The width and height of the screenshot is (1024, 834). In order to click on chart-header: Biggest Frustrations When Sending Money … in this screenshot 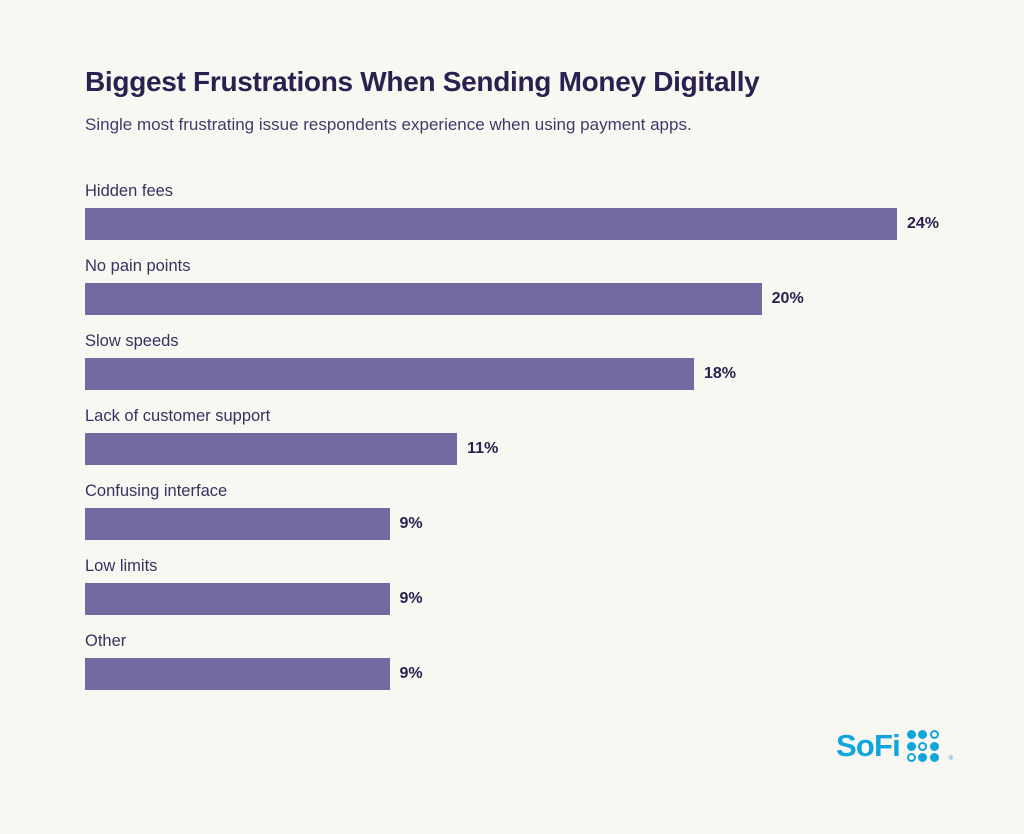, I will do `click(525, 101)`.